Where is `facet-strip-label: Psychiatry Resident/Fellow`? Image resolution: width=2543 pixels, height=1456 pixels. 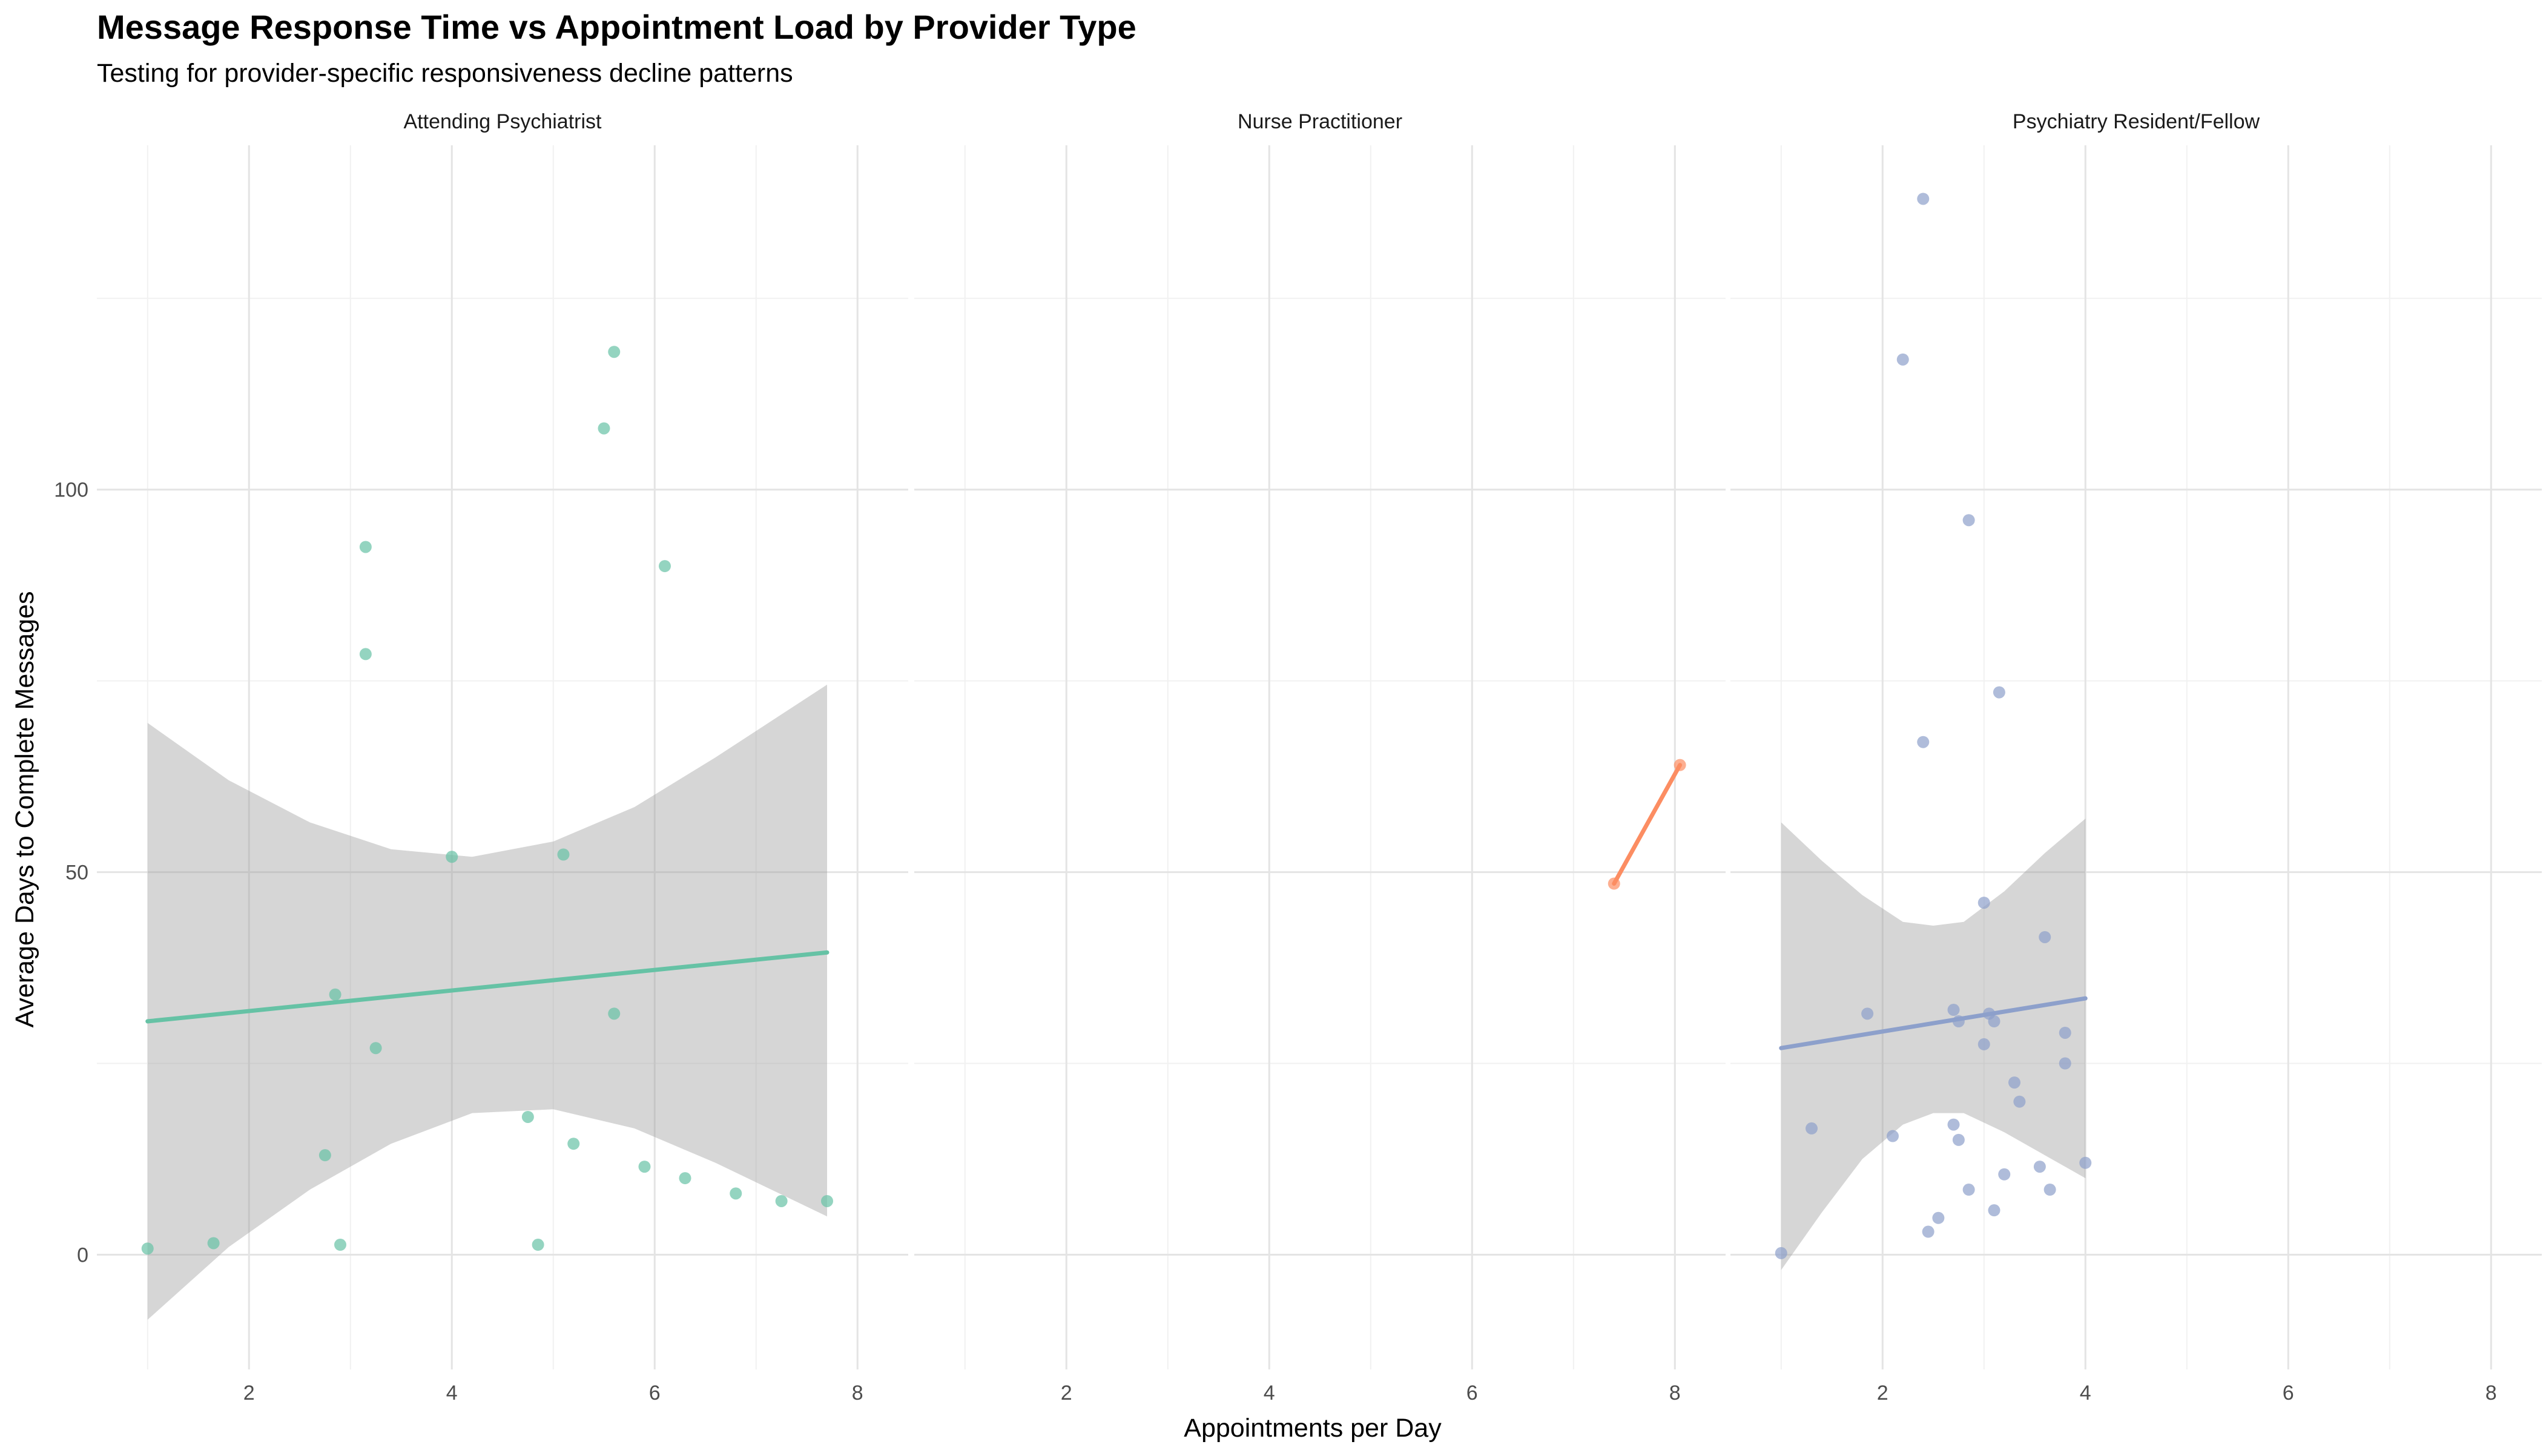 facet-strip-label: Psychiatry Resident/Fellow is located at coordinates (2136, 121).